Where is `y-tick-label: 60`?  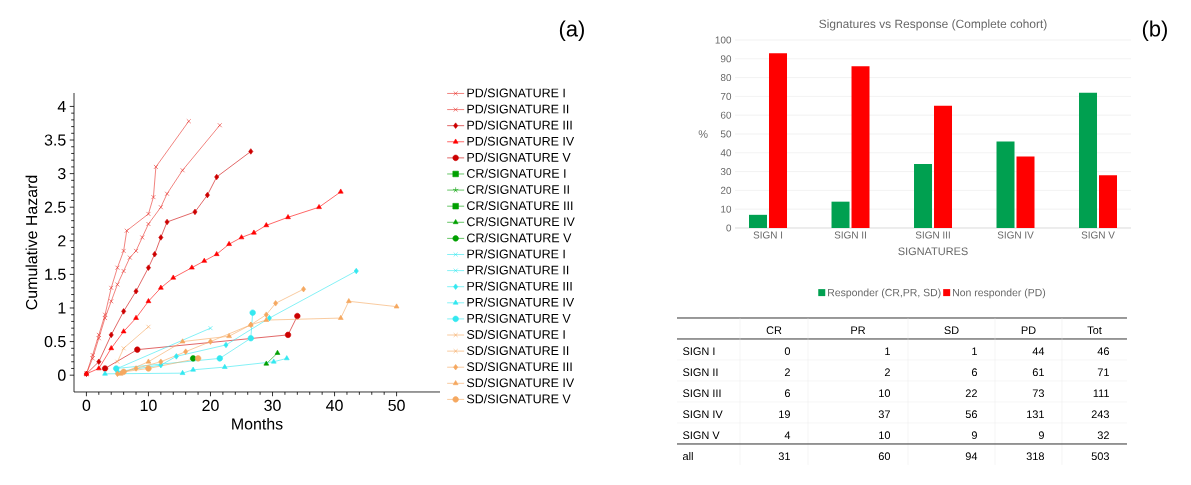 y-tick-label: 60 is located at coordinates (726, 115).